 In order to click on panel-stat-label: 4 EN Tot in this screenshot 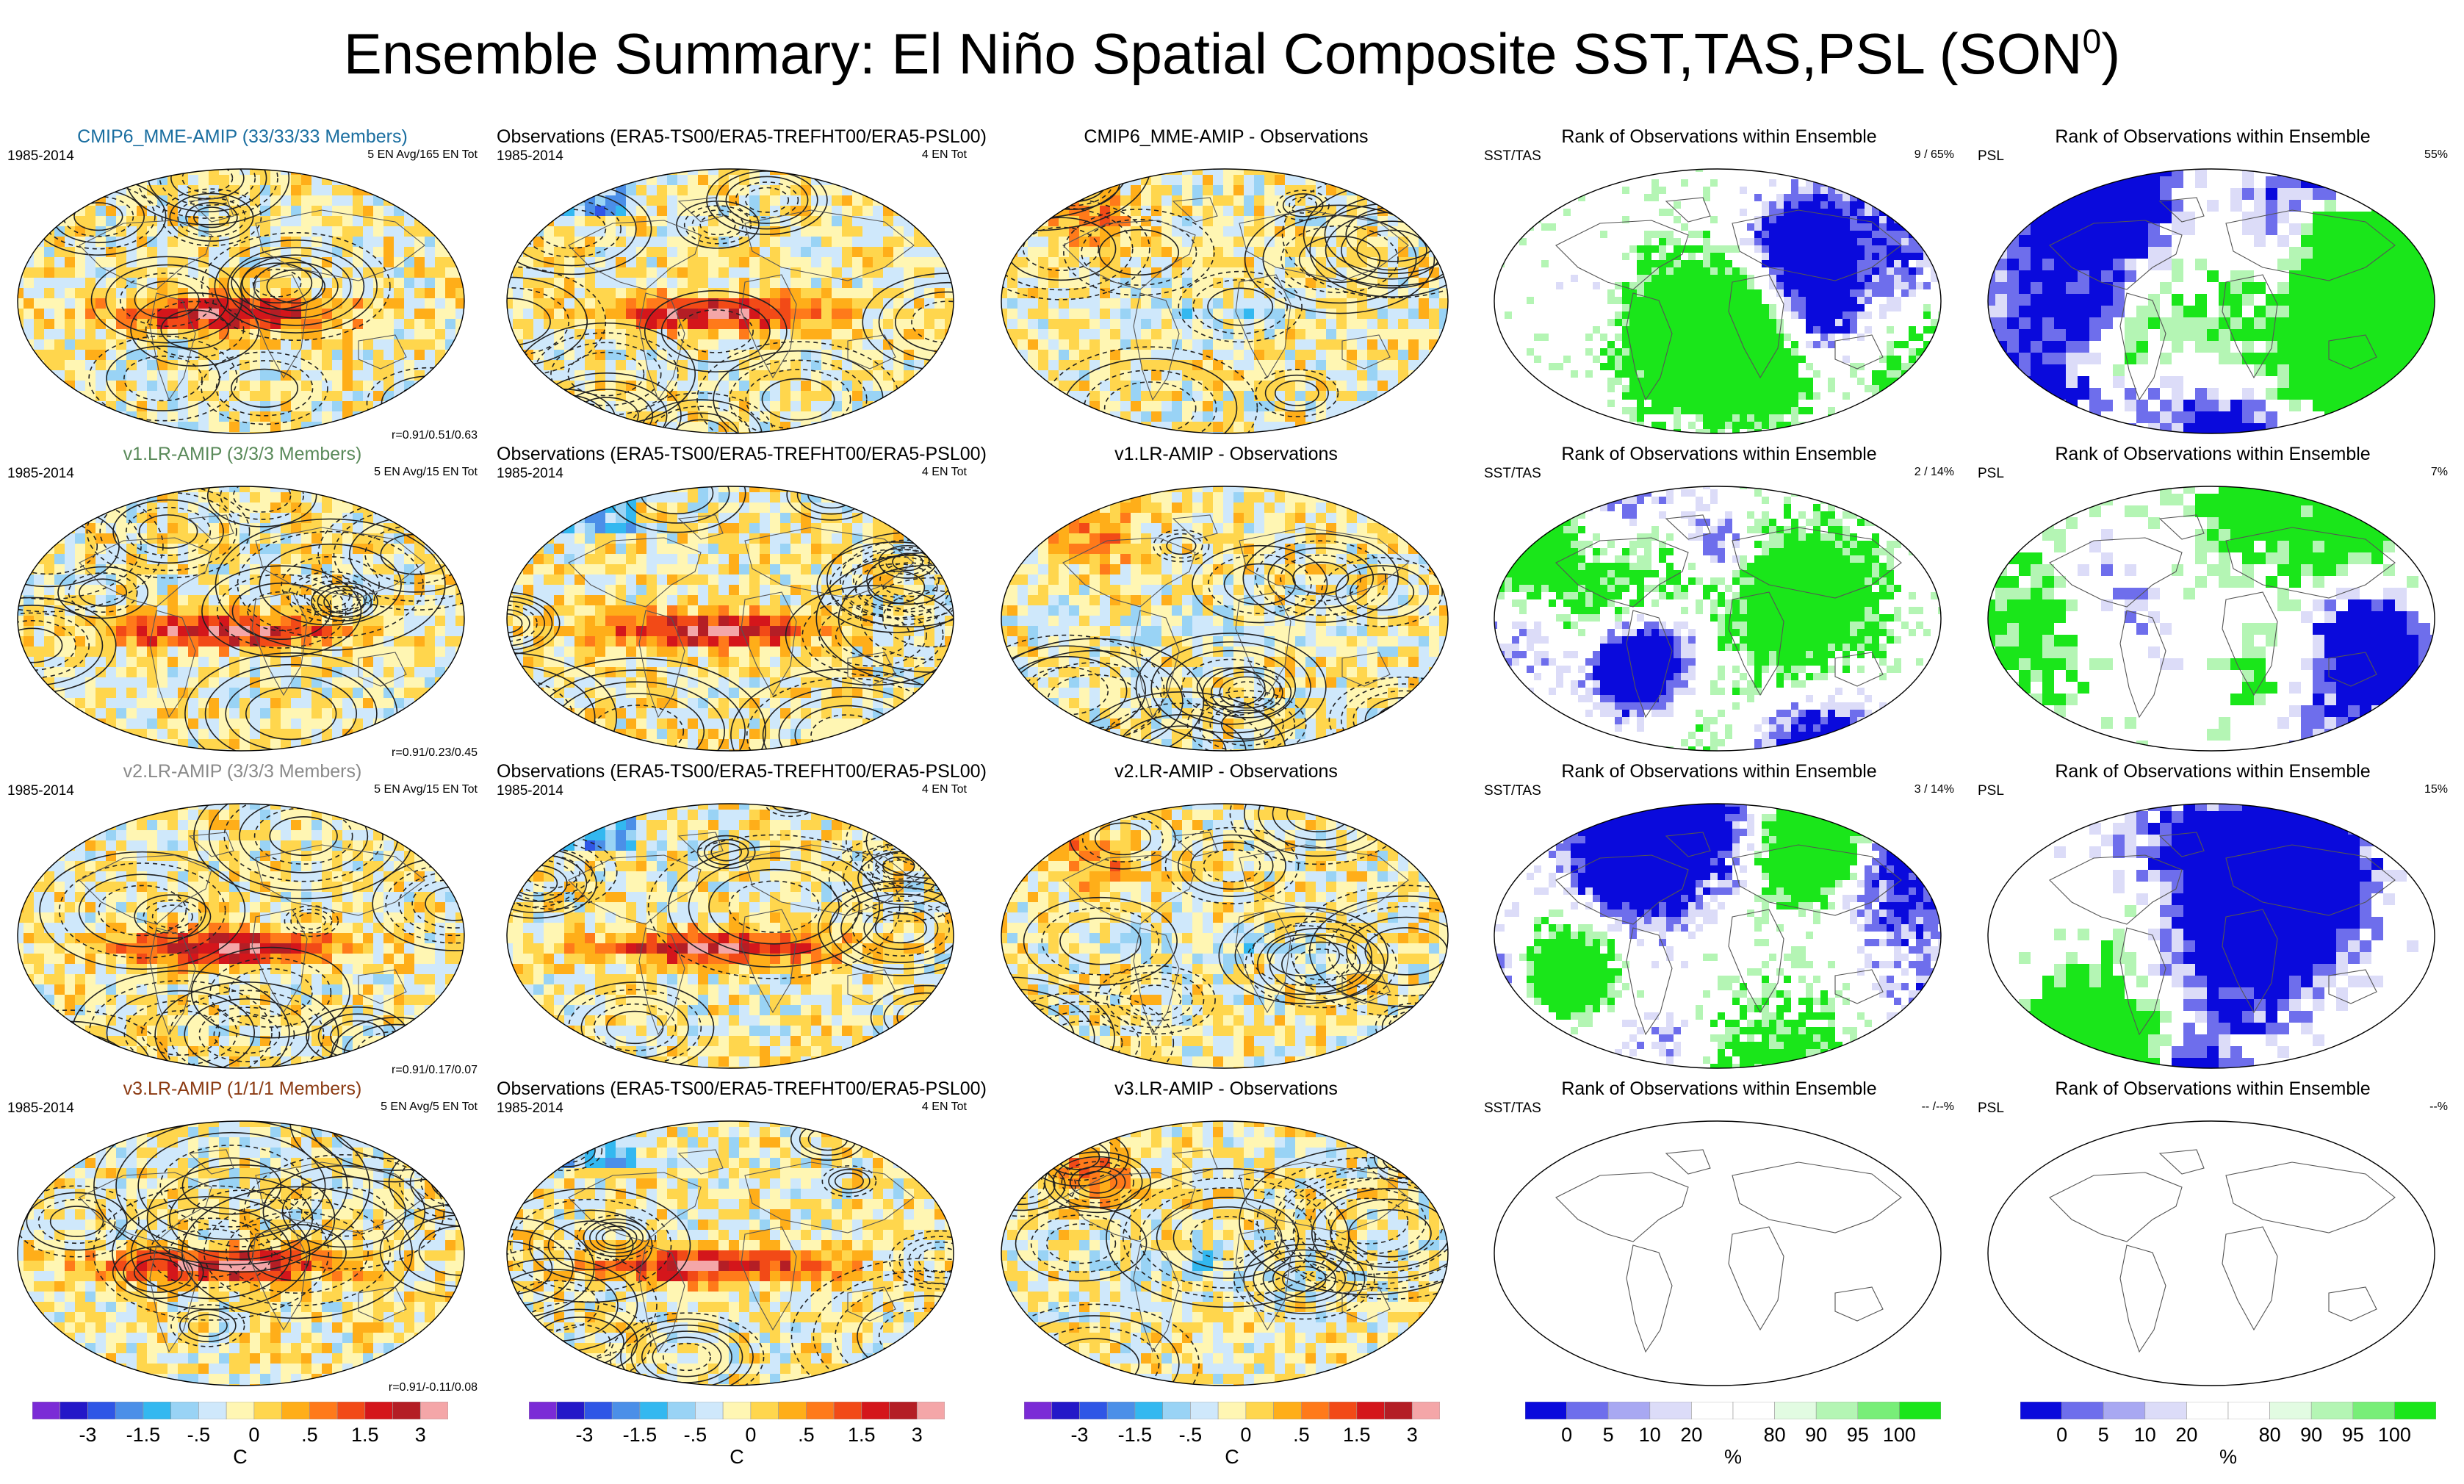, I will do `click(944, 789)`.